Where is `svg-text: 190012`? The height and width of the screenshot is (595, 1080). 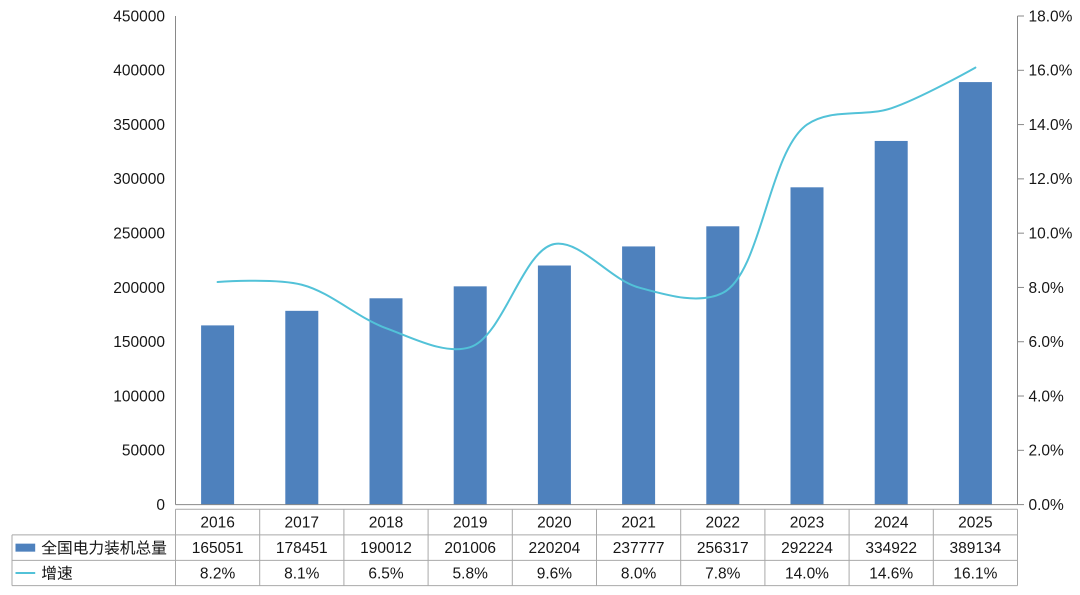 svg-text: 190012 is located at coordinates (386, 548).